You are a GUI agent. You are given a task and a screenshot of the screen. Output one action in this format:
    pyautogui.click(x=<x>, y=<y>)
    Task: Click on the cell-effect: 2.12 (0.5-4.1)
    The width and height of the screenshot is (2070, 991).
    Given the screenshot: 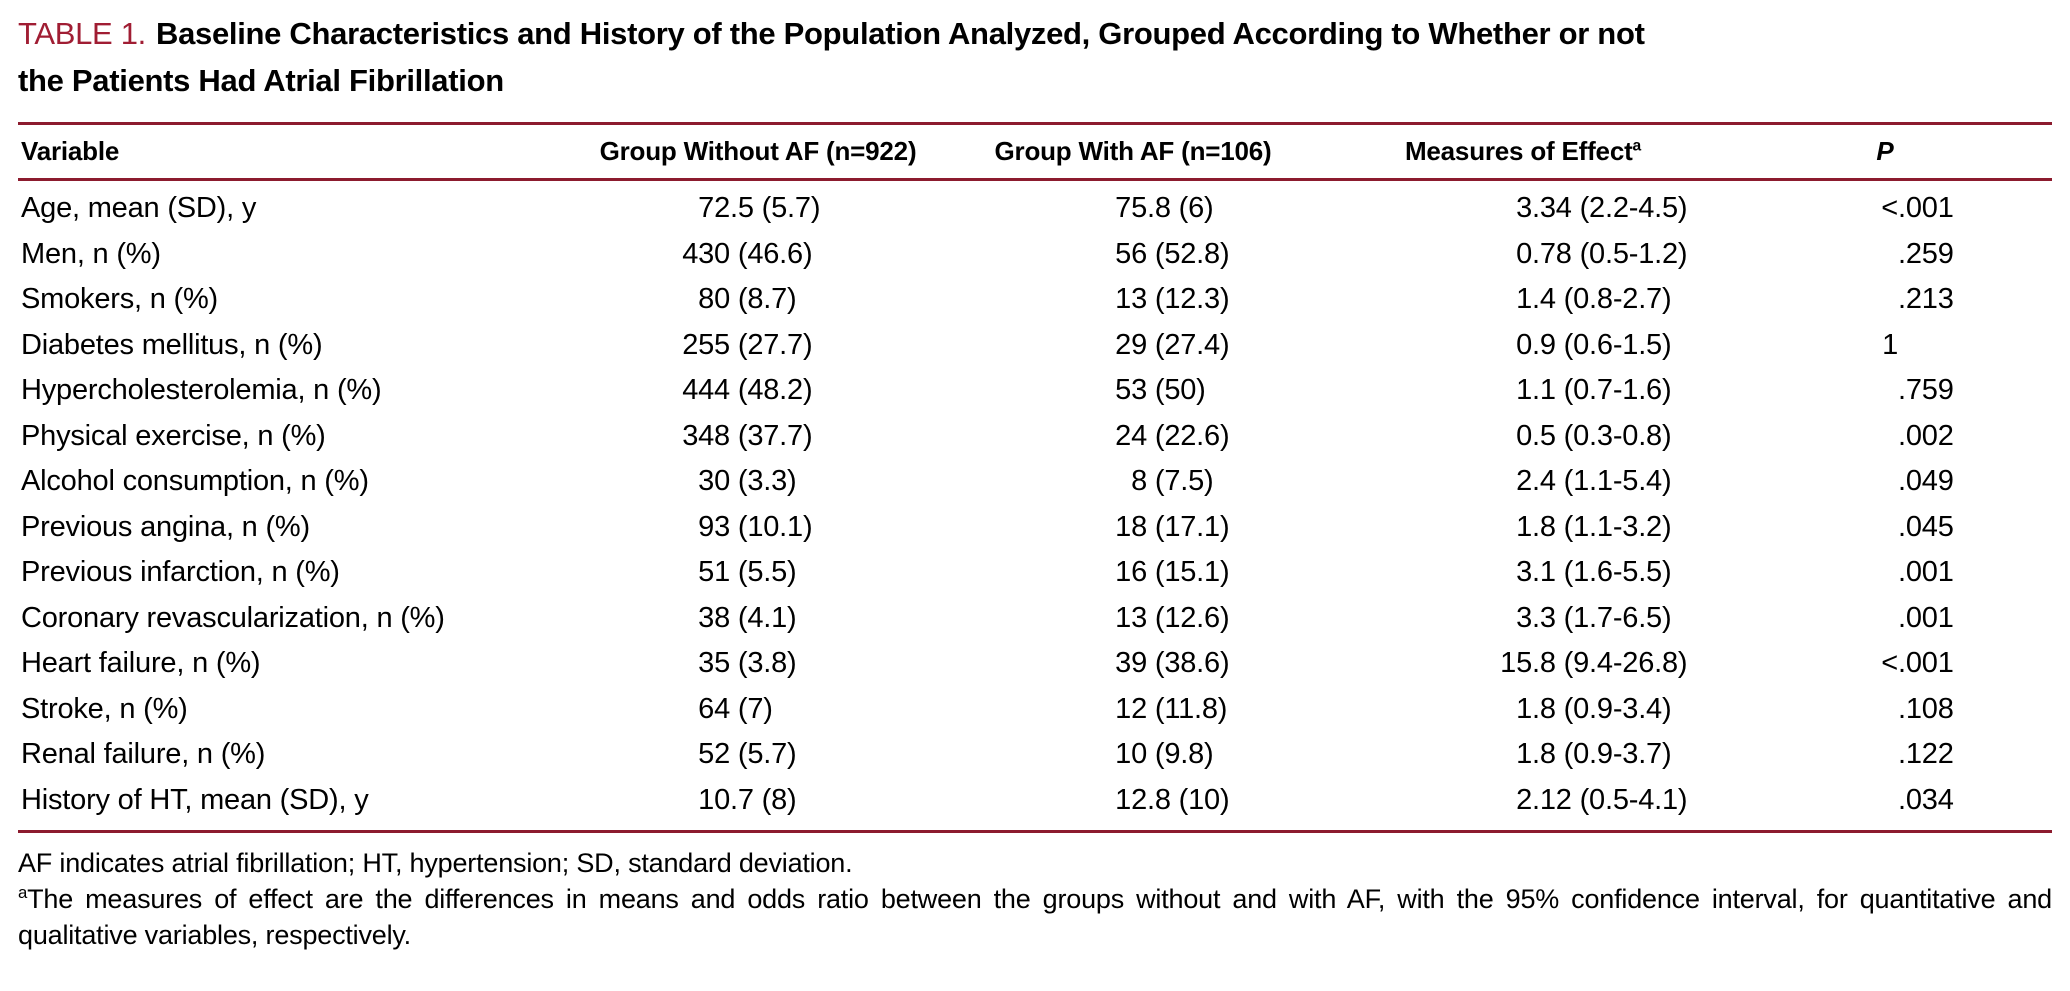 What is the action you would take?
    pyautogui.click(x=1523, y=800)
    